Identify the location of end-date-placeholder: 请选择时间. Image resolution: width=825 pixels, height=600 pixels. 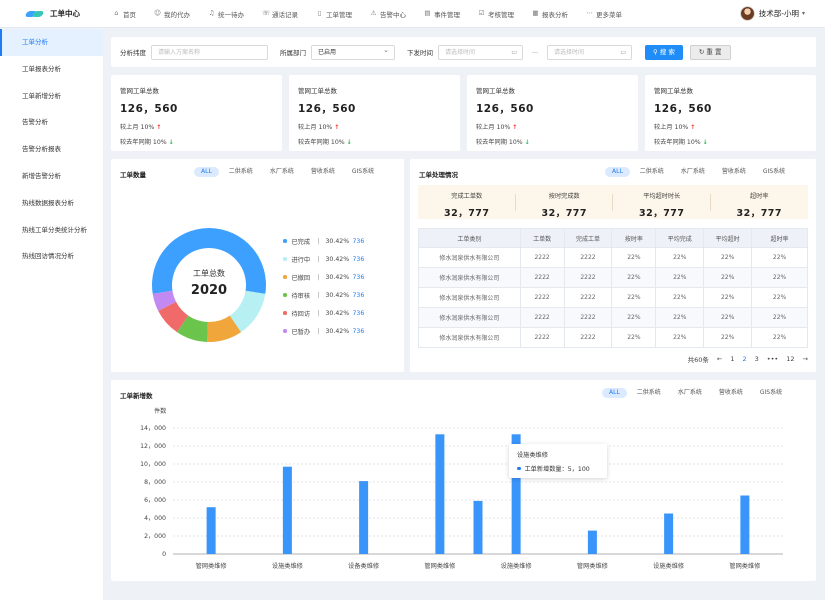
(569, 52).